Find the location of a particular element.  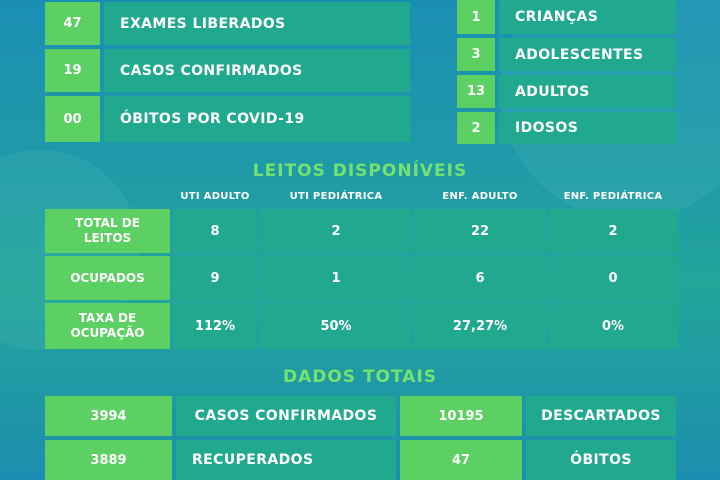

row-label-total: TOTAL DE LEITOS is located at coordinates (107, 231).